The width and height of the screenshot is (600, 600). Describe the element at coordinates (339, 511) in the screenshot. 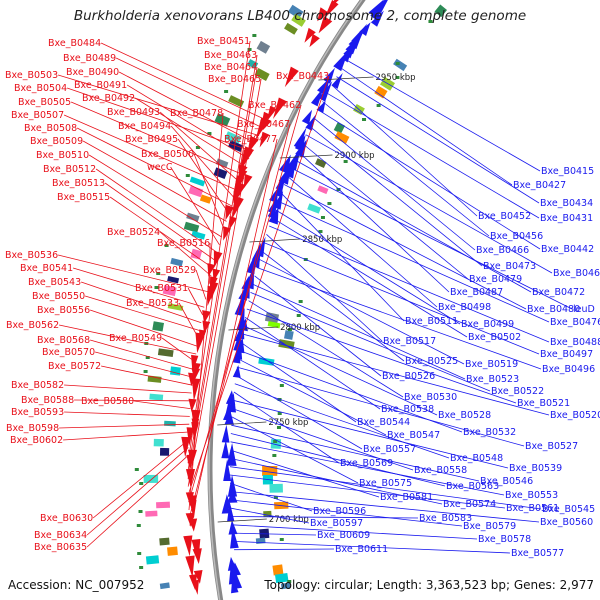

I see `gene-label-right: Bxe_B0596` at that location.